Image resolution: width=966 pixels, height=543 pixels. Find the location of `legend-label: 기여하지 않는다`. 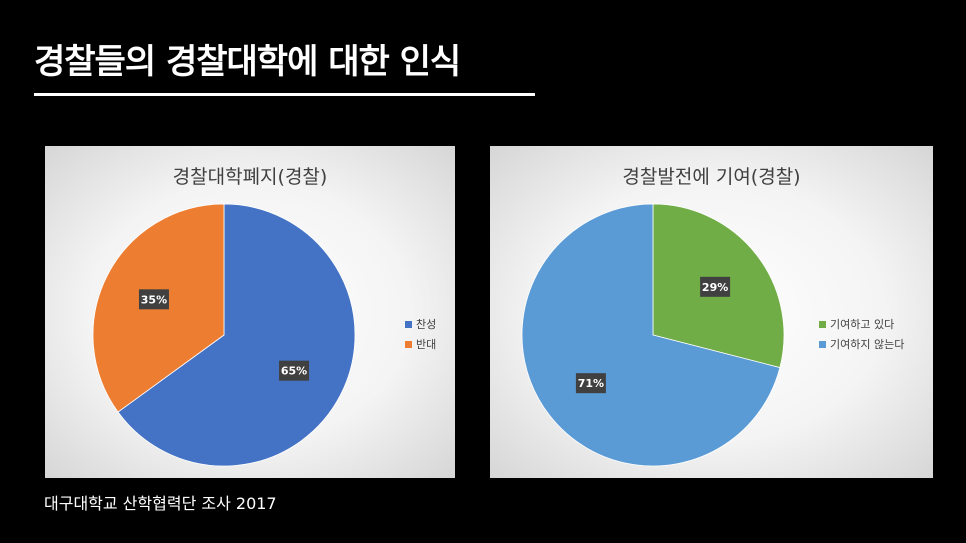

legend-label: 기여하지 않는다 is located at coordinates (867, 344).